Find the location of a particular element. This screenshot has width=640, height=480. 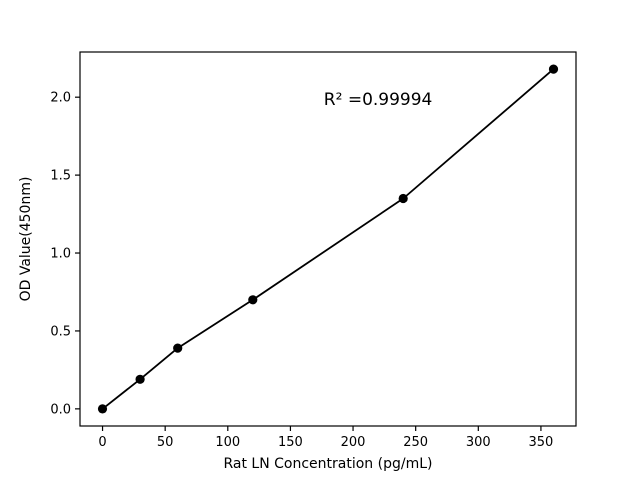

x-axis-label: Rat LN Concentration (pg/mL) is located at coordinates (327, 464).